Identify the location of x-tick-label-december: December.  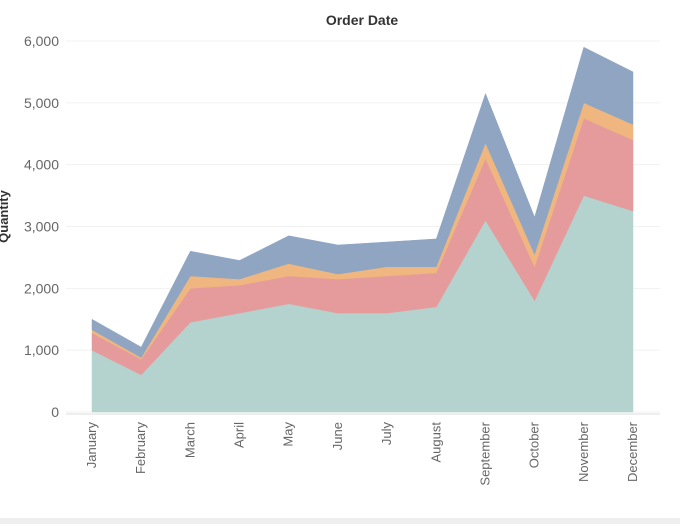
(632, 451).